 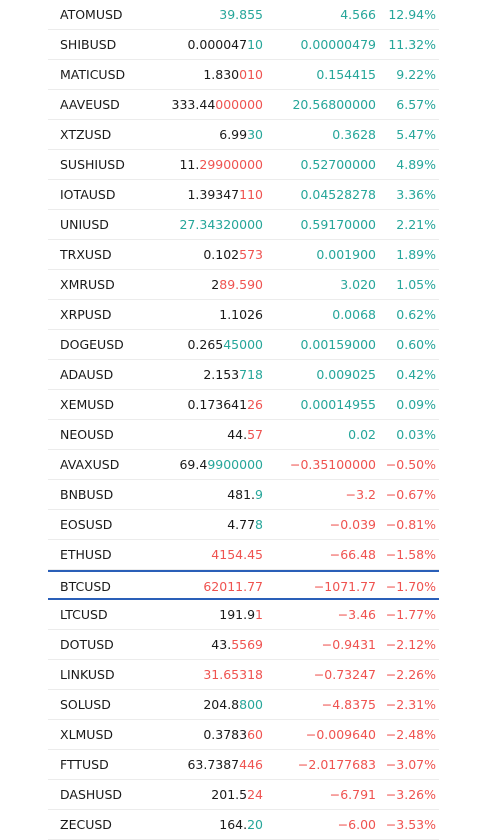 What do you see at coordinates (338, 164) in the screenshot?
I see `change-value: 0.52700000` at bounding box center [338, 164].